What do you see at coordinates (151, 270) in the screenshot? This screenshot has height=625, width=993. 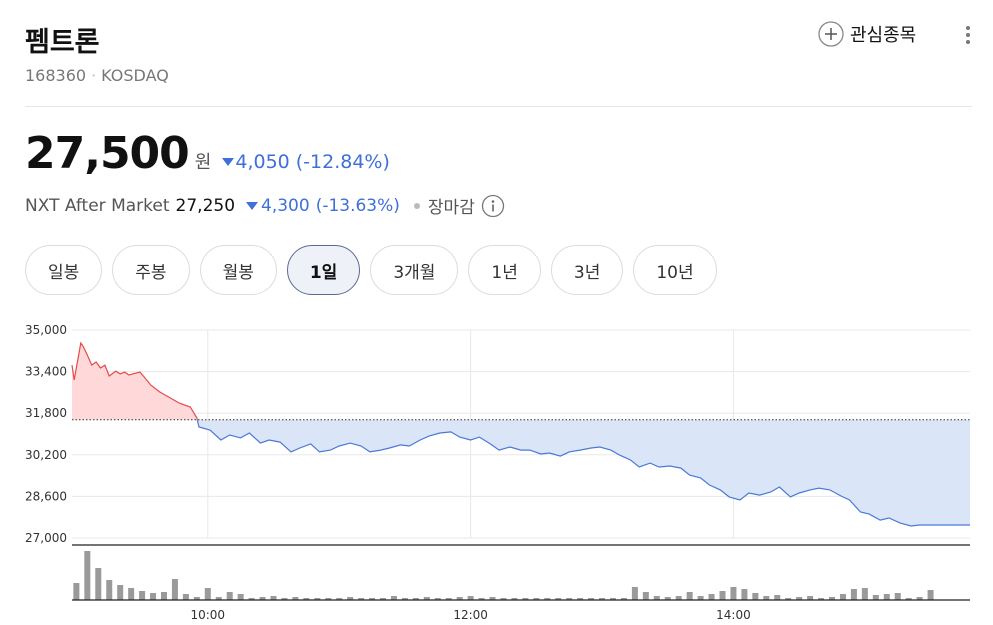 I see `period-tab: 주봉` at bounding box center [151, 270].